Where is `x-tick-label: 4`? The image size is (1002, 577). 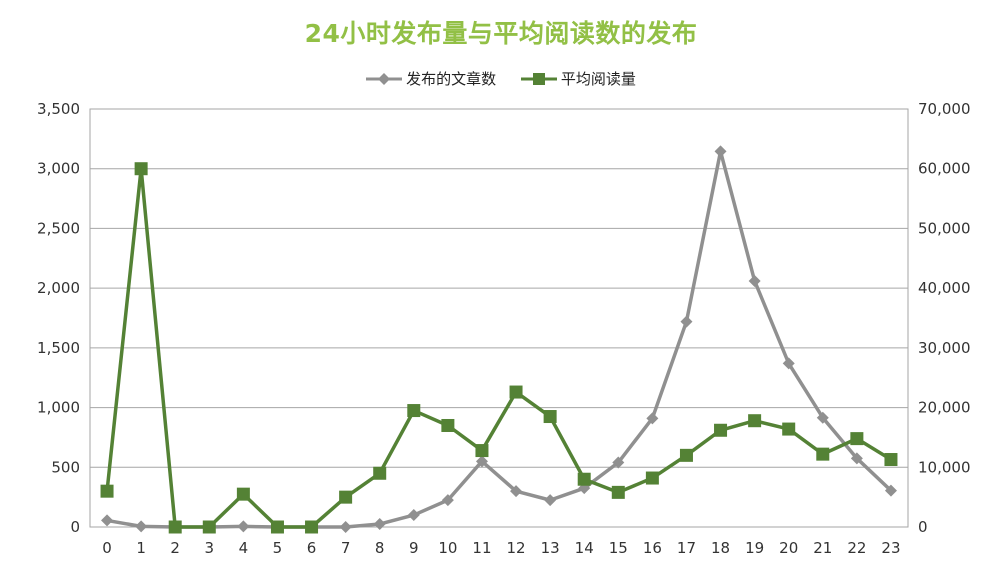
x-tick-label: 4 is located at coordinates (244, 548).